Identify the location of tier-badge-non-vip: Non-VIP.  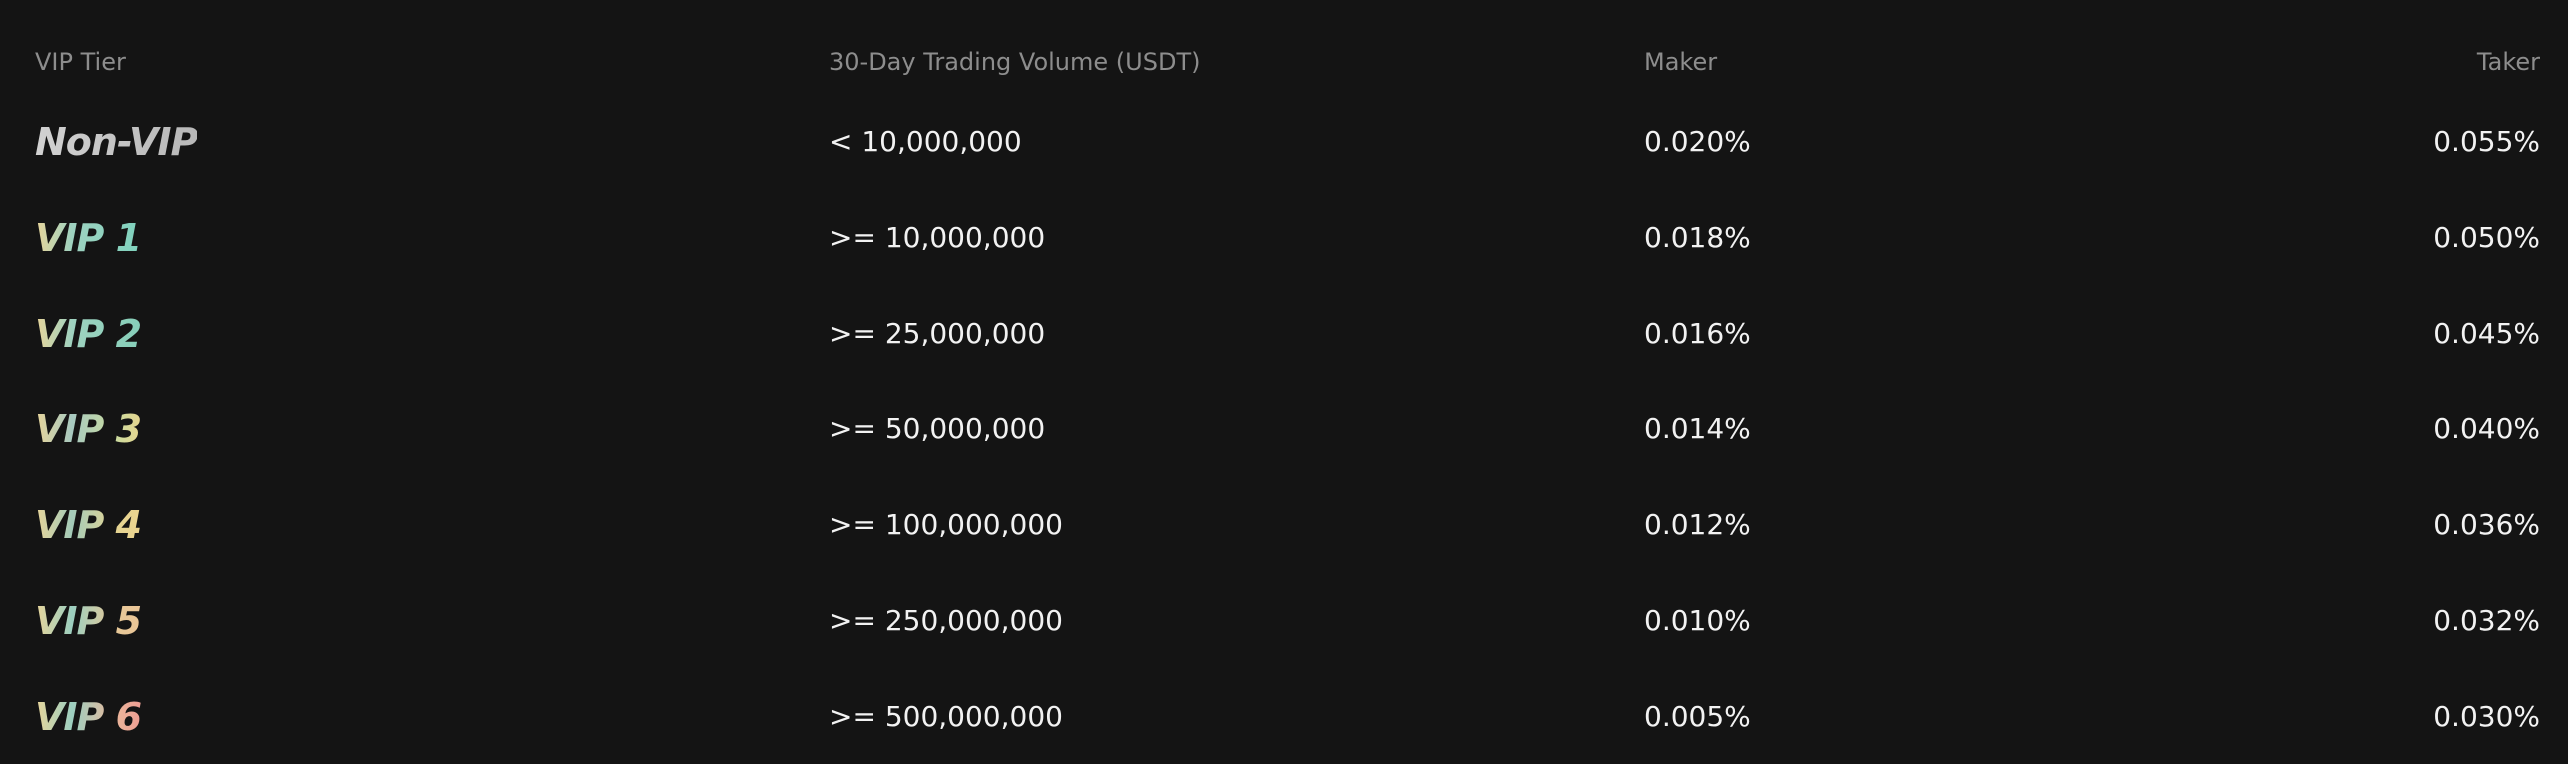
(116, 142).